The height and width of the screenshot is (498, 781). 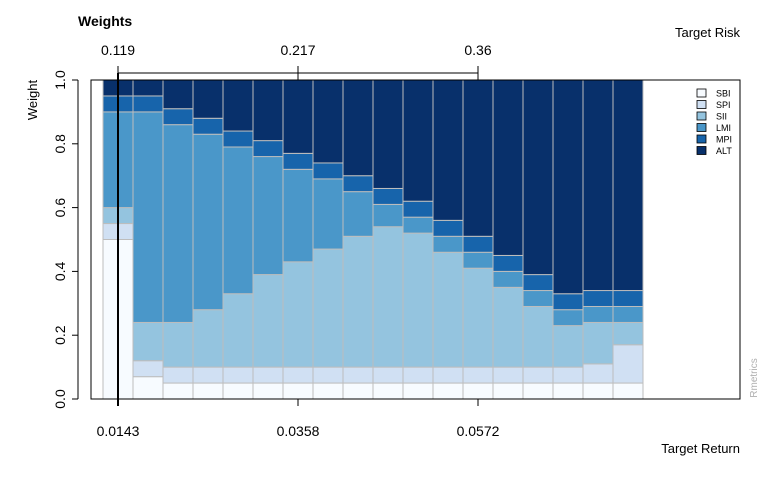 I want to click on legend-swatch-sbi, so click(x=701, y=93).